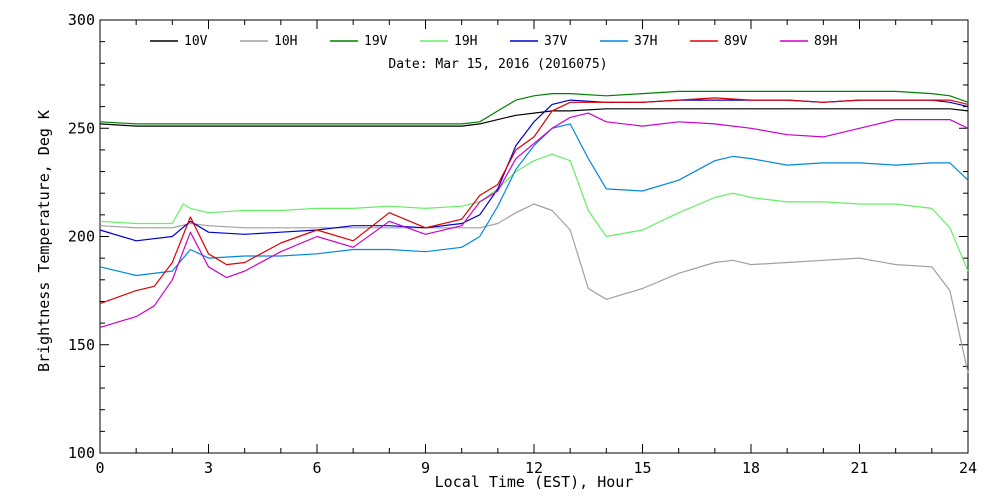 This screenshot has height=500, width=1000. What do you see at coordinates (99, 468) in the screenshot?
I see `x-tick-label: 0` at bounding box center [99, 468].